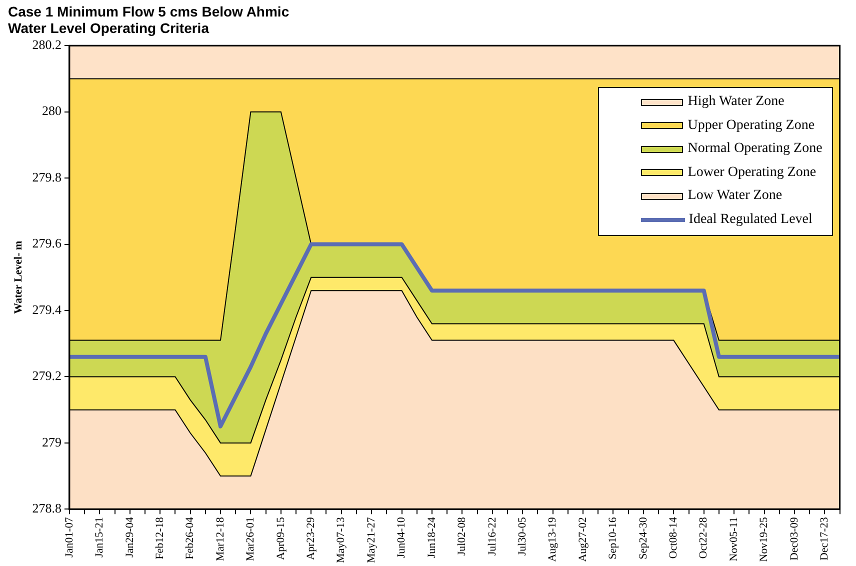 This screenshot has height=566, width=856. What do you see at coordinates (750, 220) in the screenshot?
I see `legend-label: Ideal Regulated Level` at bounding box center [750, 220].